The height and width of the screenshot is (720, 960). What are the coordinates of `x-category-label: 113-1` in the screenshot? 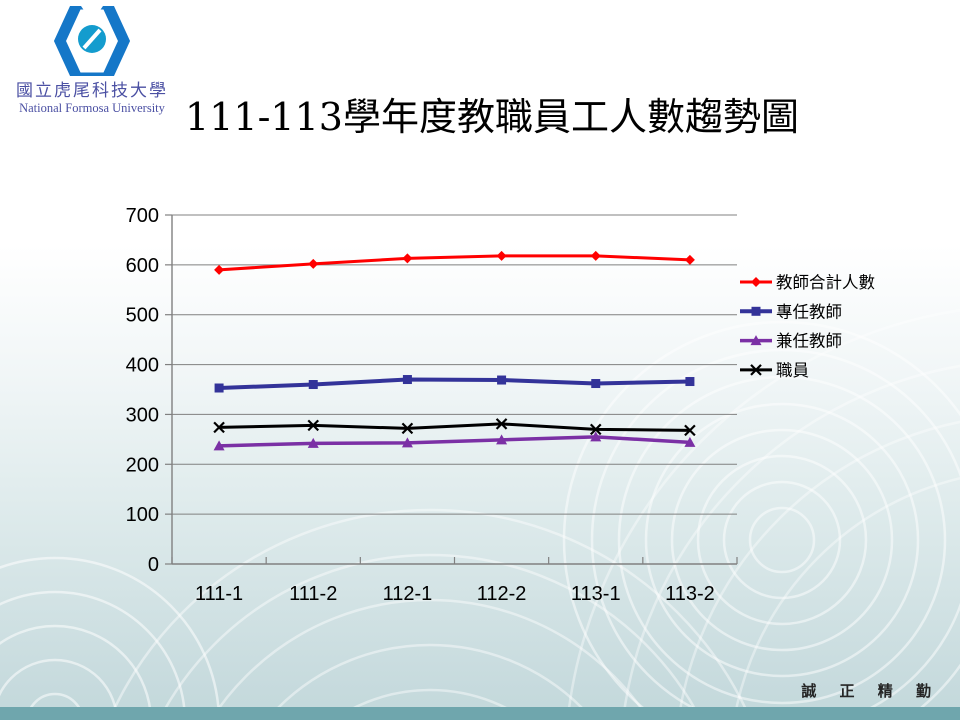 It's located at (596, 594).